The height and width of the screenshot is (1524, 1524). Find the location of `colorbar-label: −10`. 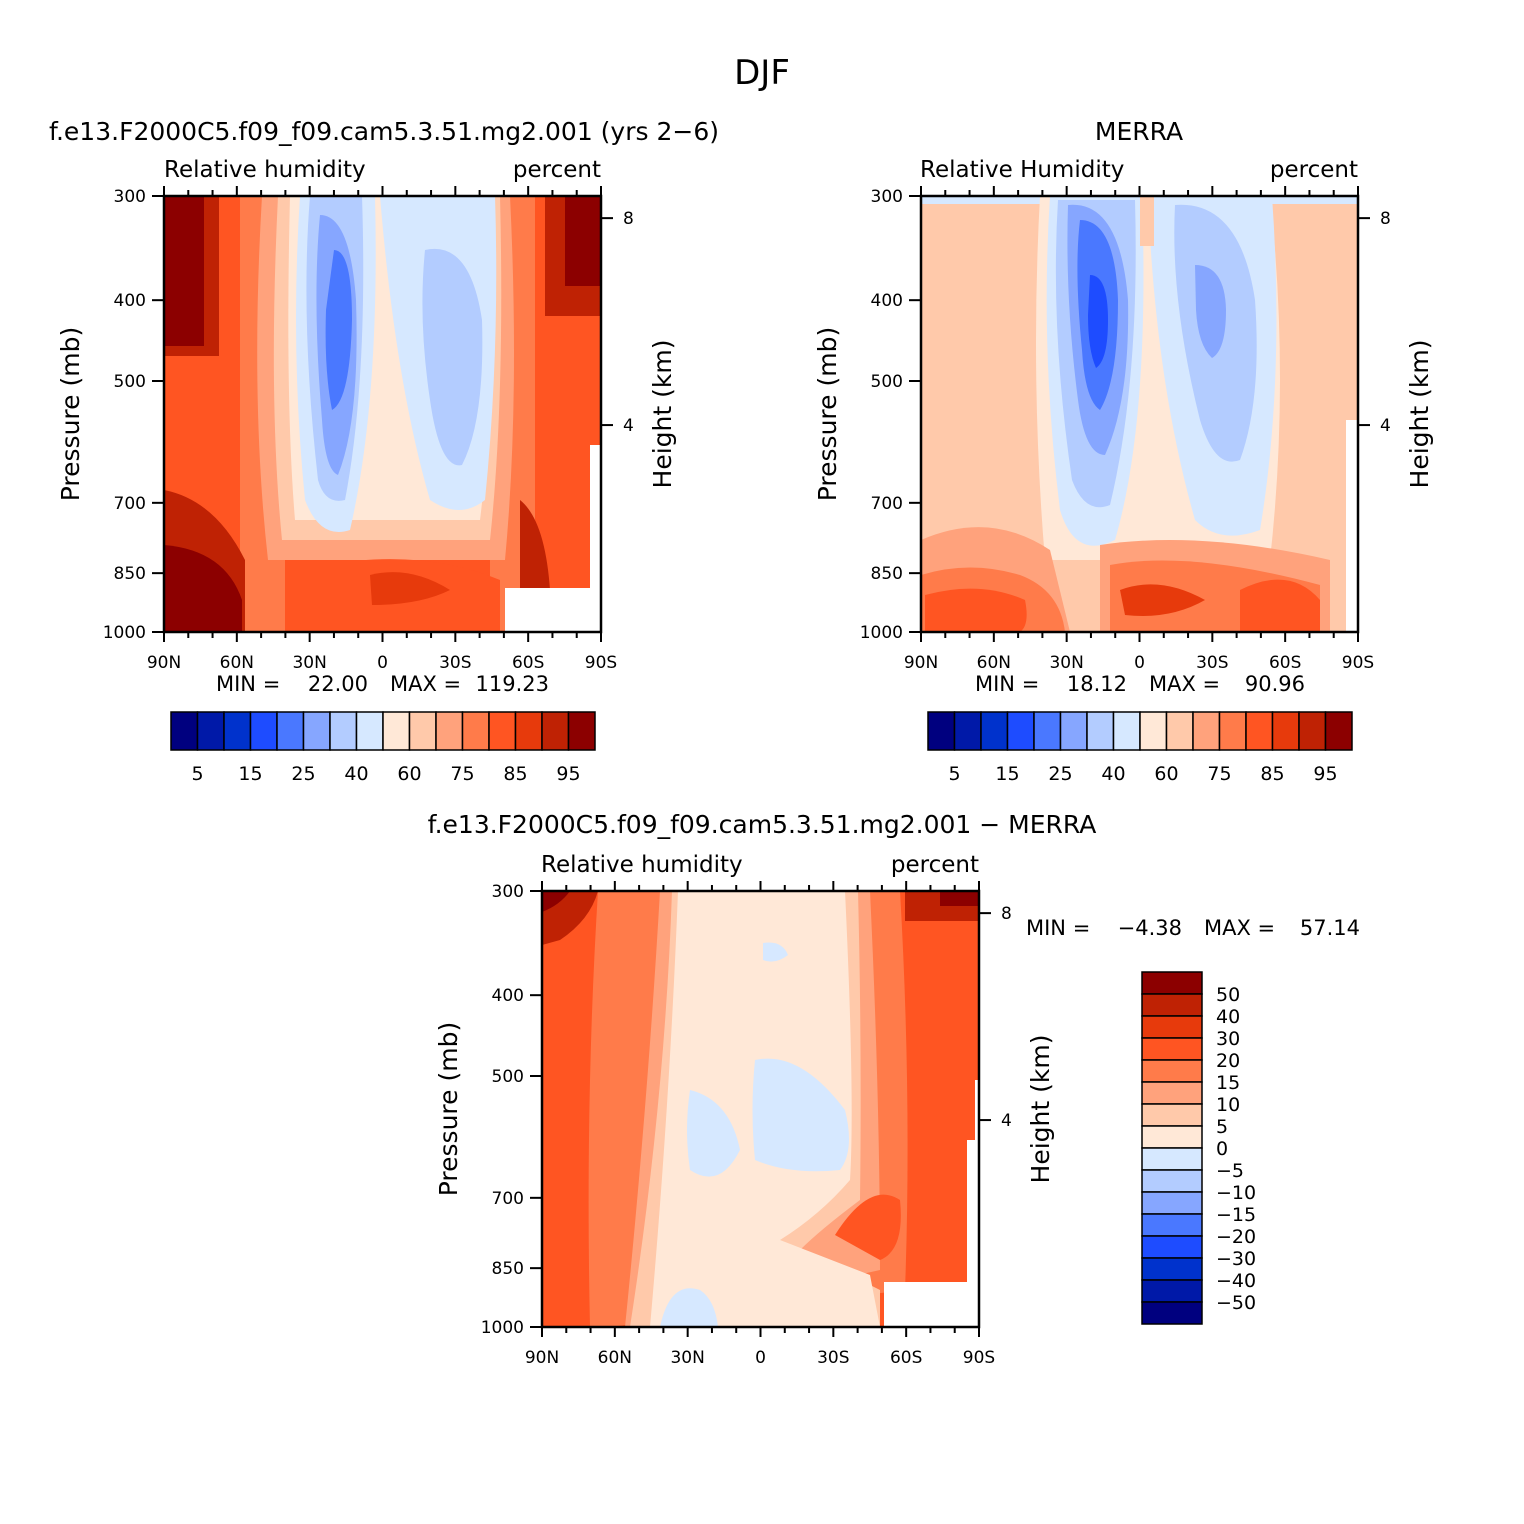

colorbar-label: −10 is located at coordinates (1236, 1193).